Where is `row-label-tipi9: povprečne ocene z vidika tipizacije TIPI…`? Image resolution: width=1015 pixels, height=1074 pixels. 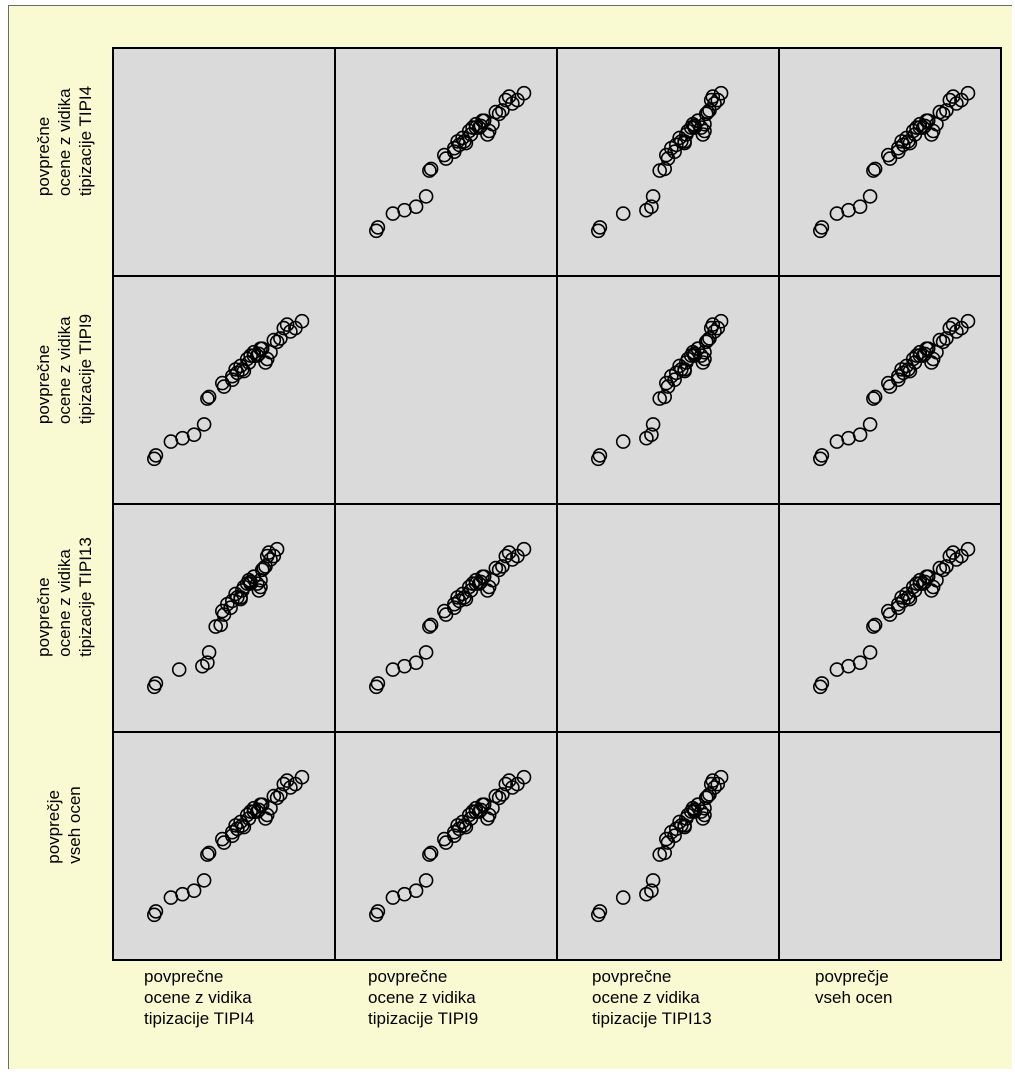 row-label-tipi9: povprečne ocene z vidika tipizacije TIPI… is located at coordinates (64, 369).